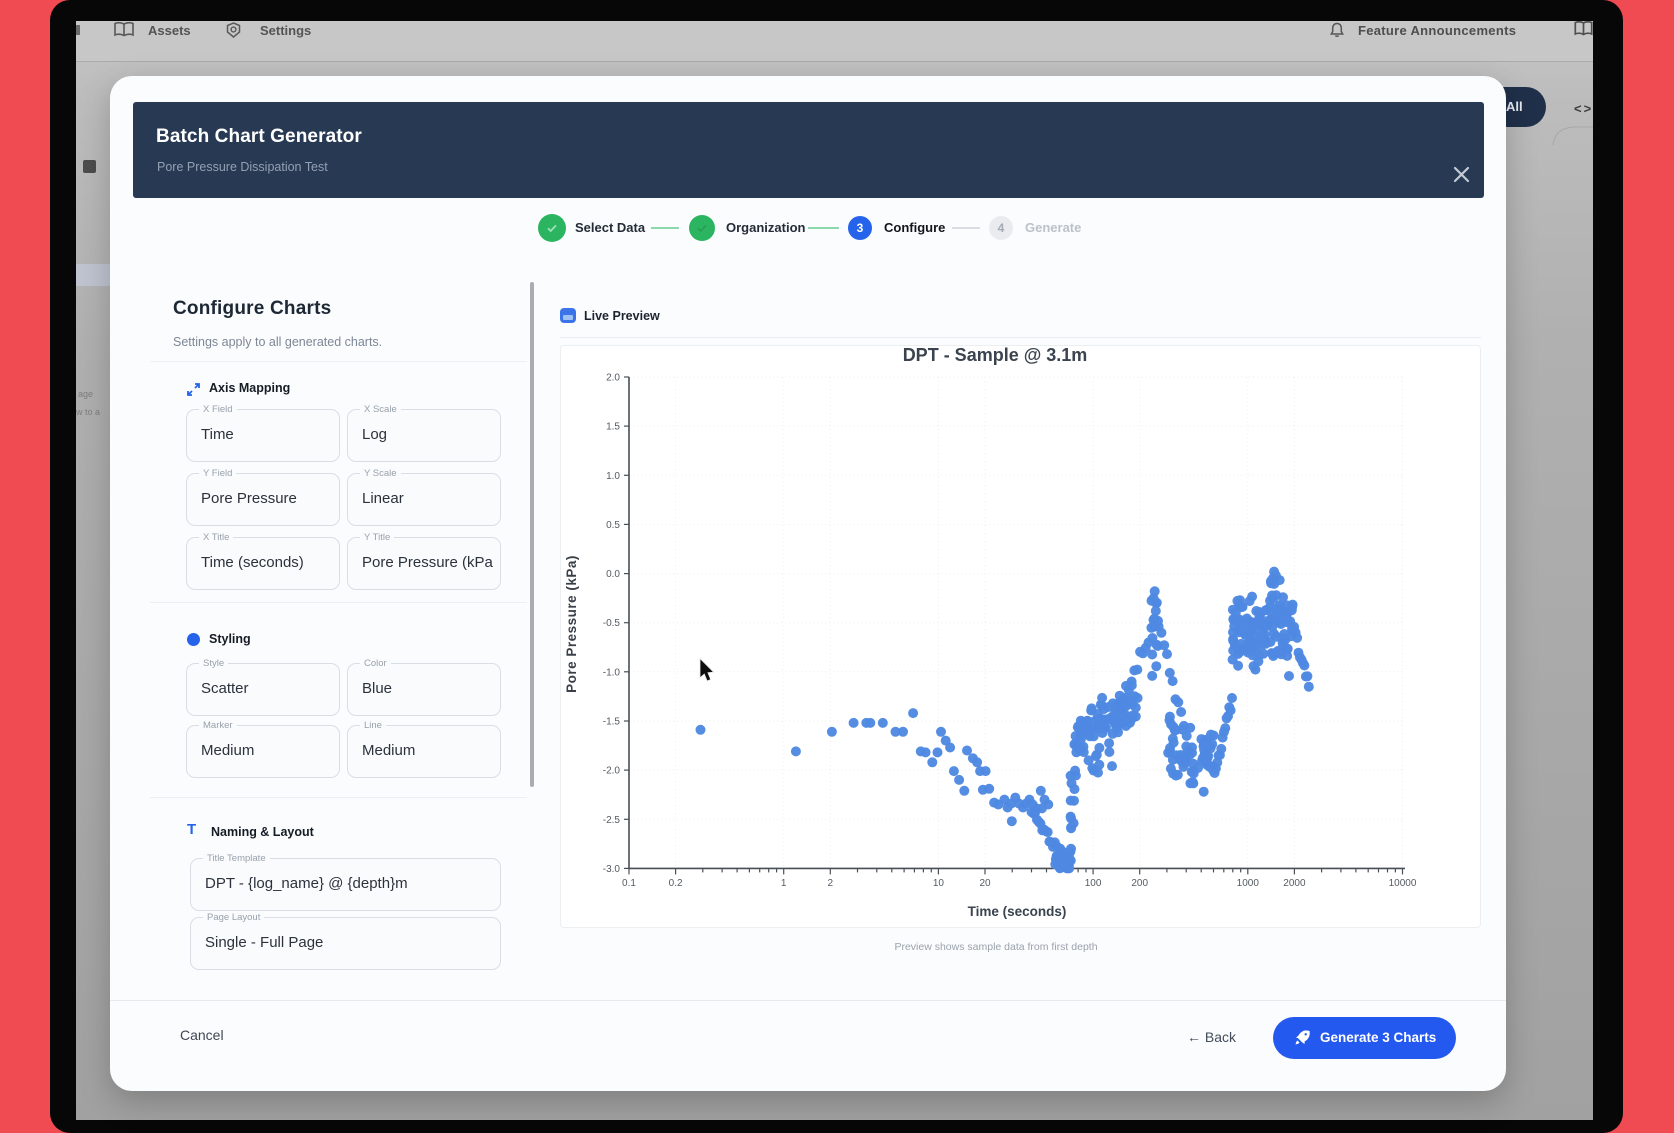 This screenshot has width=1674, height=1133. Describe the element at coordinates (629, 883) in the screenshot. I see `svg-text: 0.1` at that location.